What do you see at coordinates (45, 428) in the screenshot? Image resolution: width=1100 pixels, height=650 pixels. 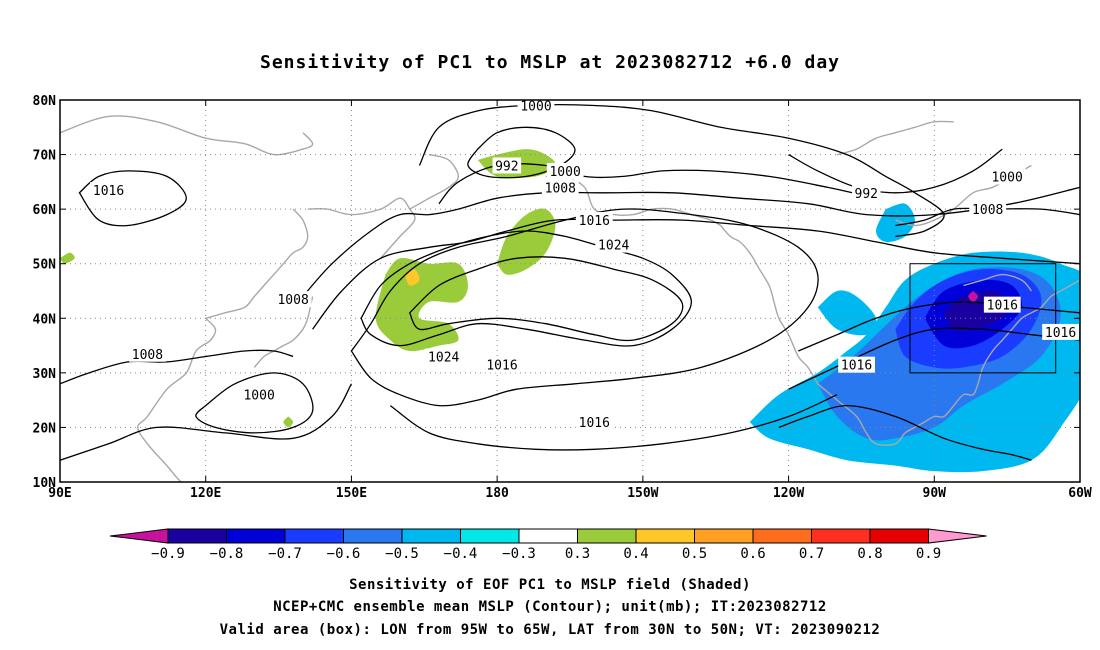 I see `y-tick-label: 20N` at bounding box center [45, 428].